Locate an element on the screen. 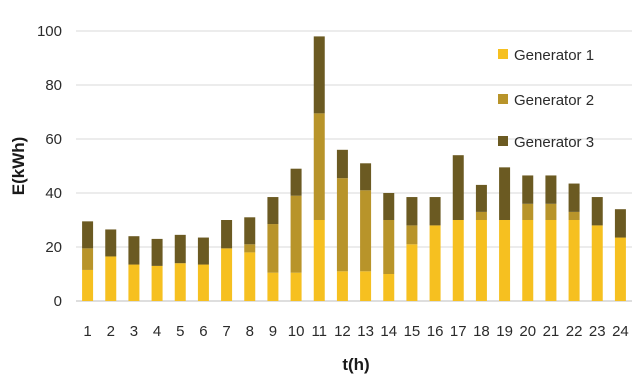 Image resolution: width=634 pixels, height=378 pixels. bar-h10-gen3 is located at coordinates (296, 182).